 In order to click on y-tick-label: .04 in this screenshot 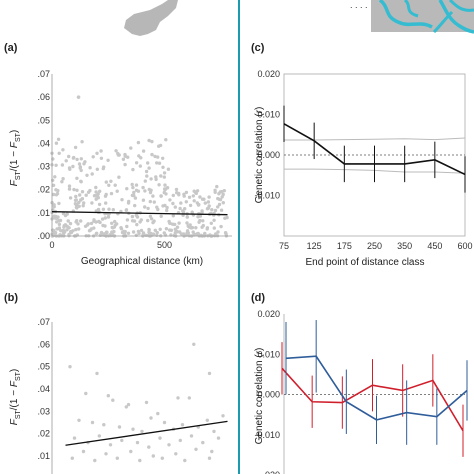, I will do `click(43, 389)`.